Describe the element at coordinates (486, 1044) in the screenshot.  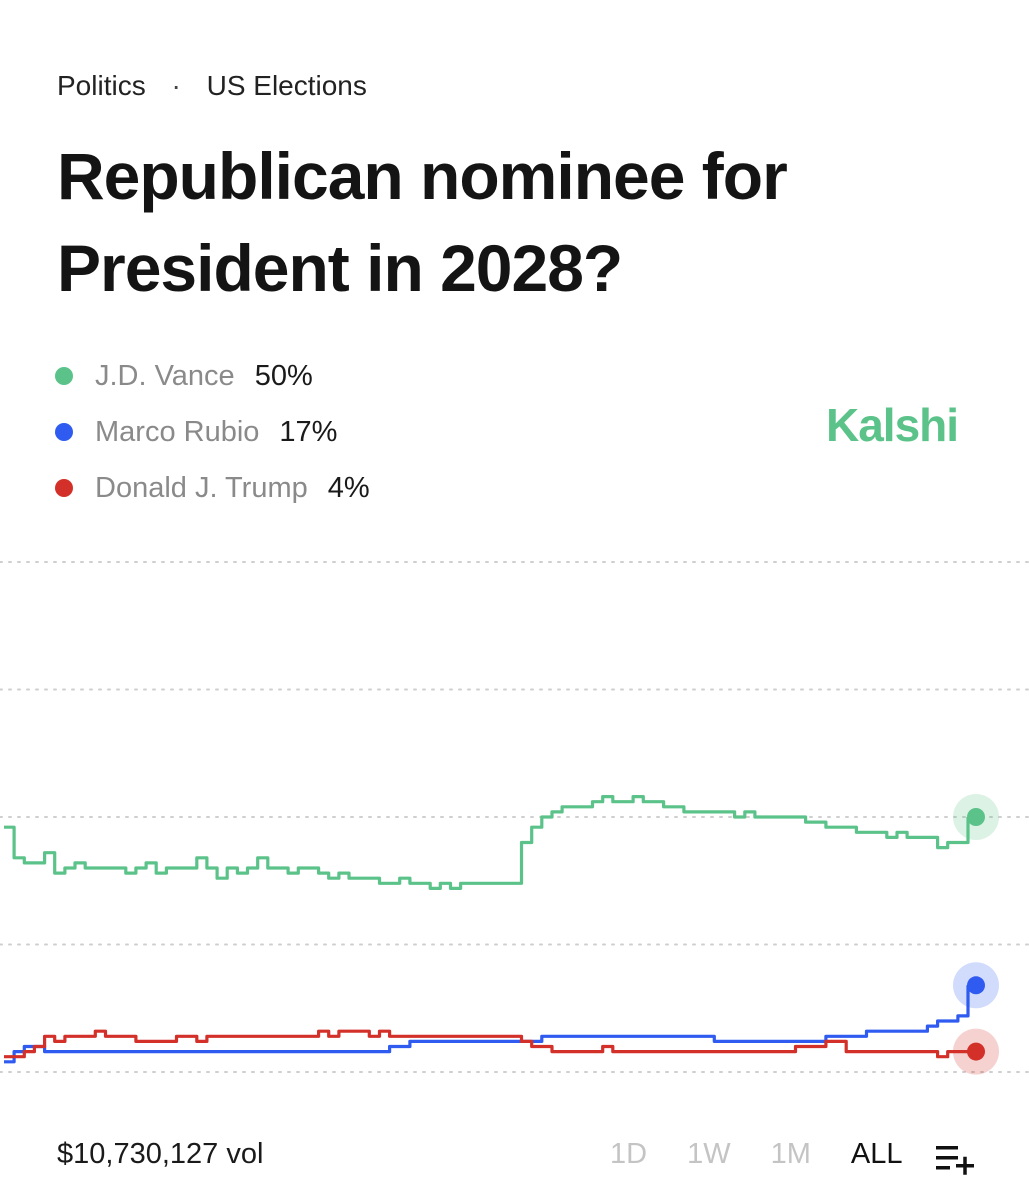
I see `series-line-donald-j-trump` at that location.